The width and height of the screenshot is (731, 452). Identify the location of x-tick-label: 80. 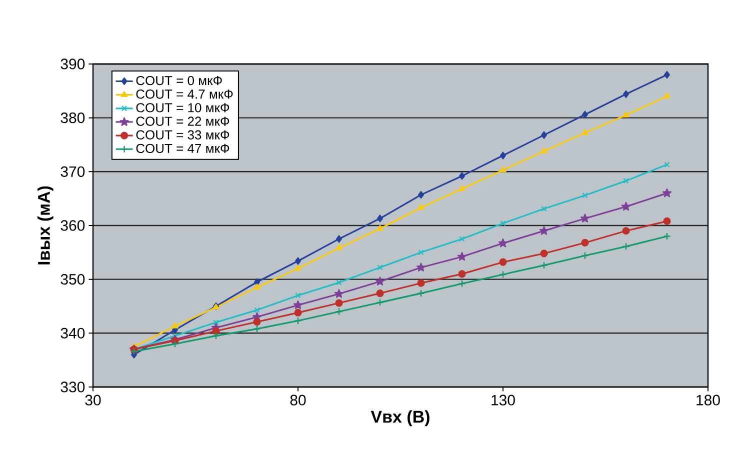
(298, 400).